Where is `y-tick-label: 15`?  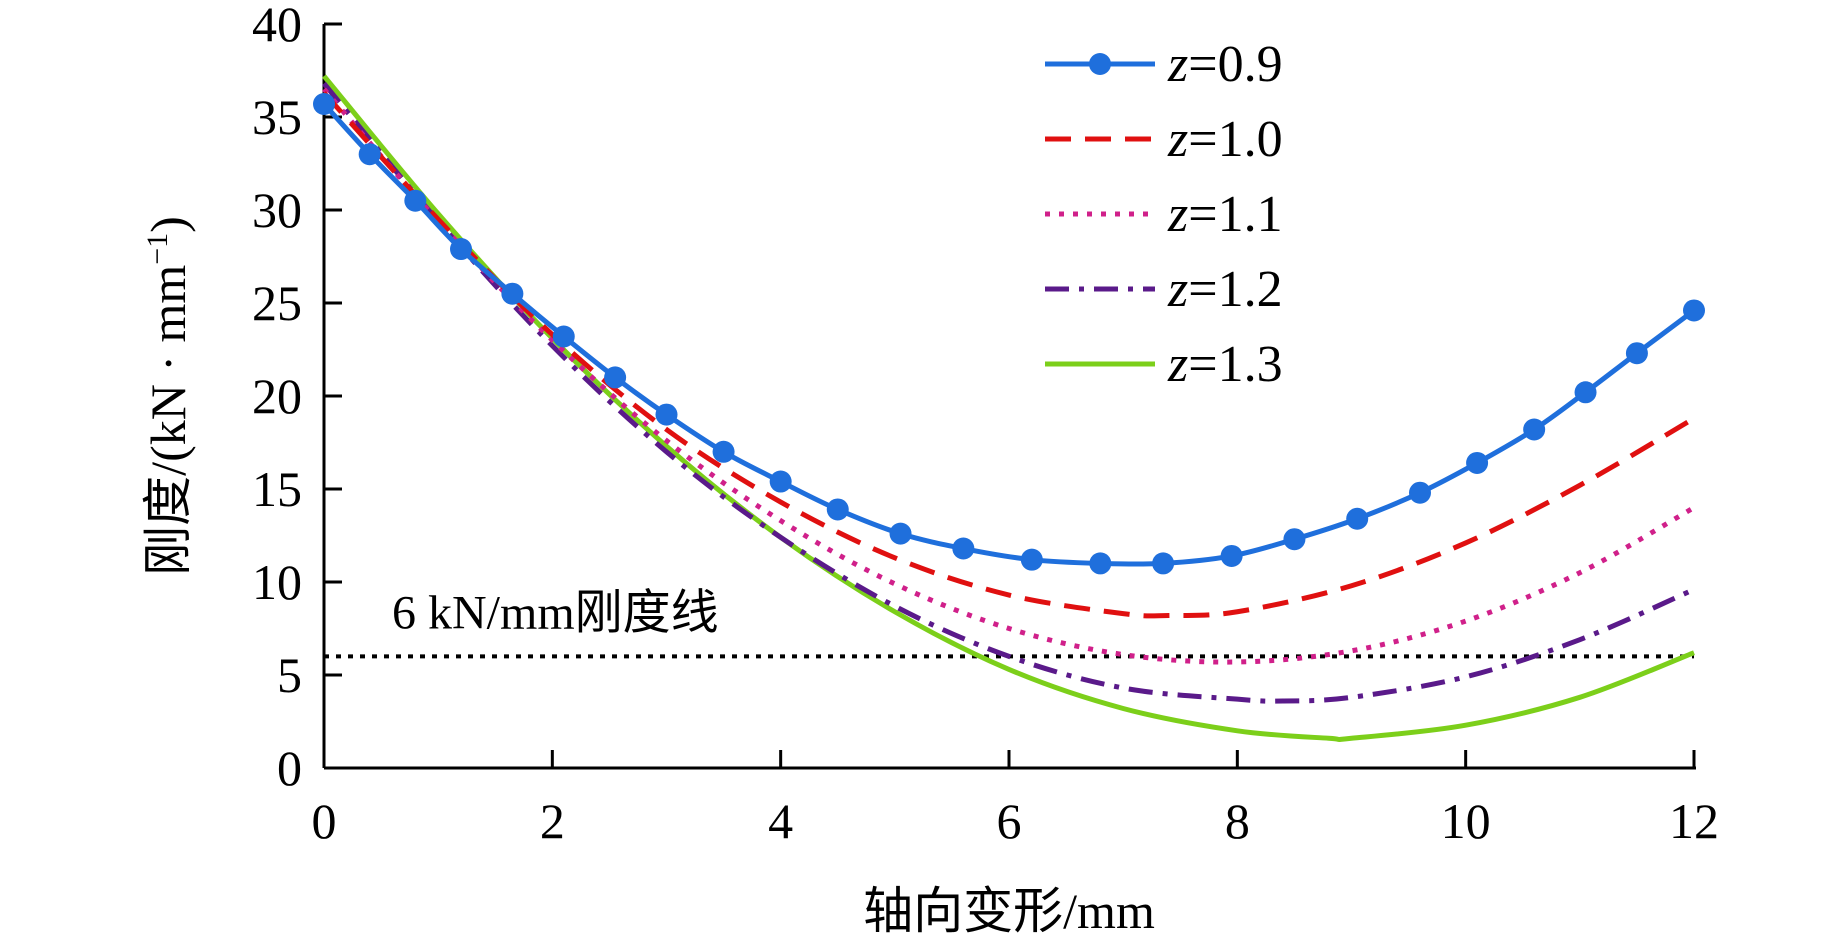 y-tick-label: 15 is located at coordinates (277, 489).